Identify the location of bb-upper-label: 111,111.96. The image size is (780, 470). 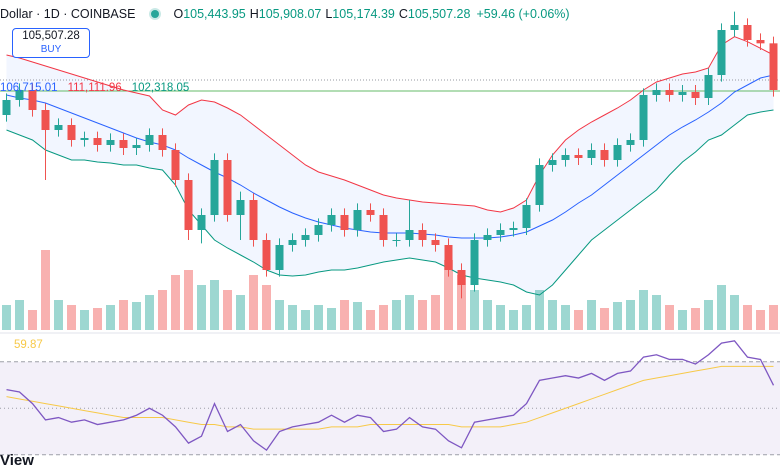
(94, 88).